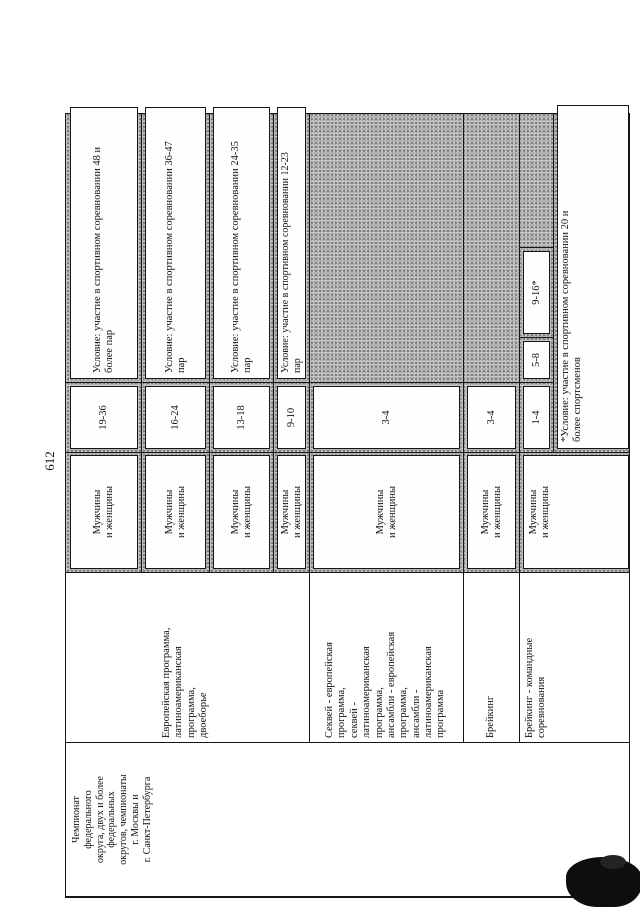 This screenshot has width=640, height=907. What do you see at coordinates (104, 417) in the screenshot?
I see `place-cell: 19-36` at bounding box center [104, 417].